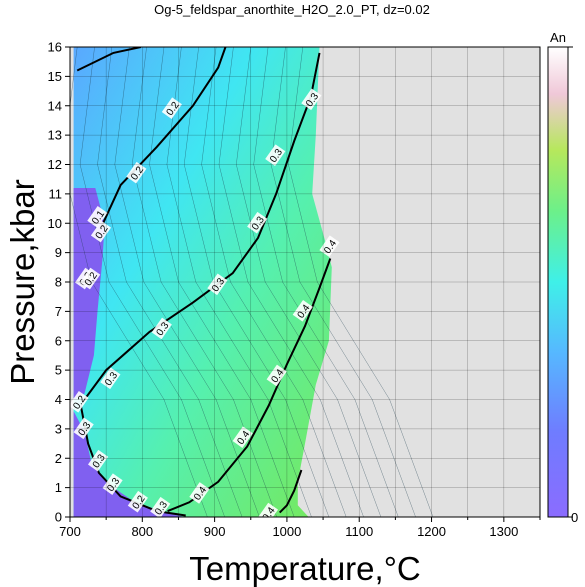 Image resolution: width=585 pixels, height=587 pixels. I want to click on x-tick-label: 700, so click(70, 531).